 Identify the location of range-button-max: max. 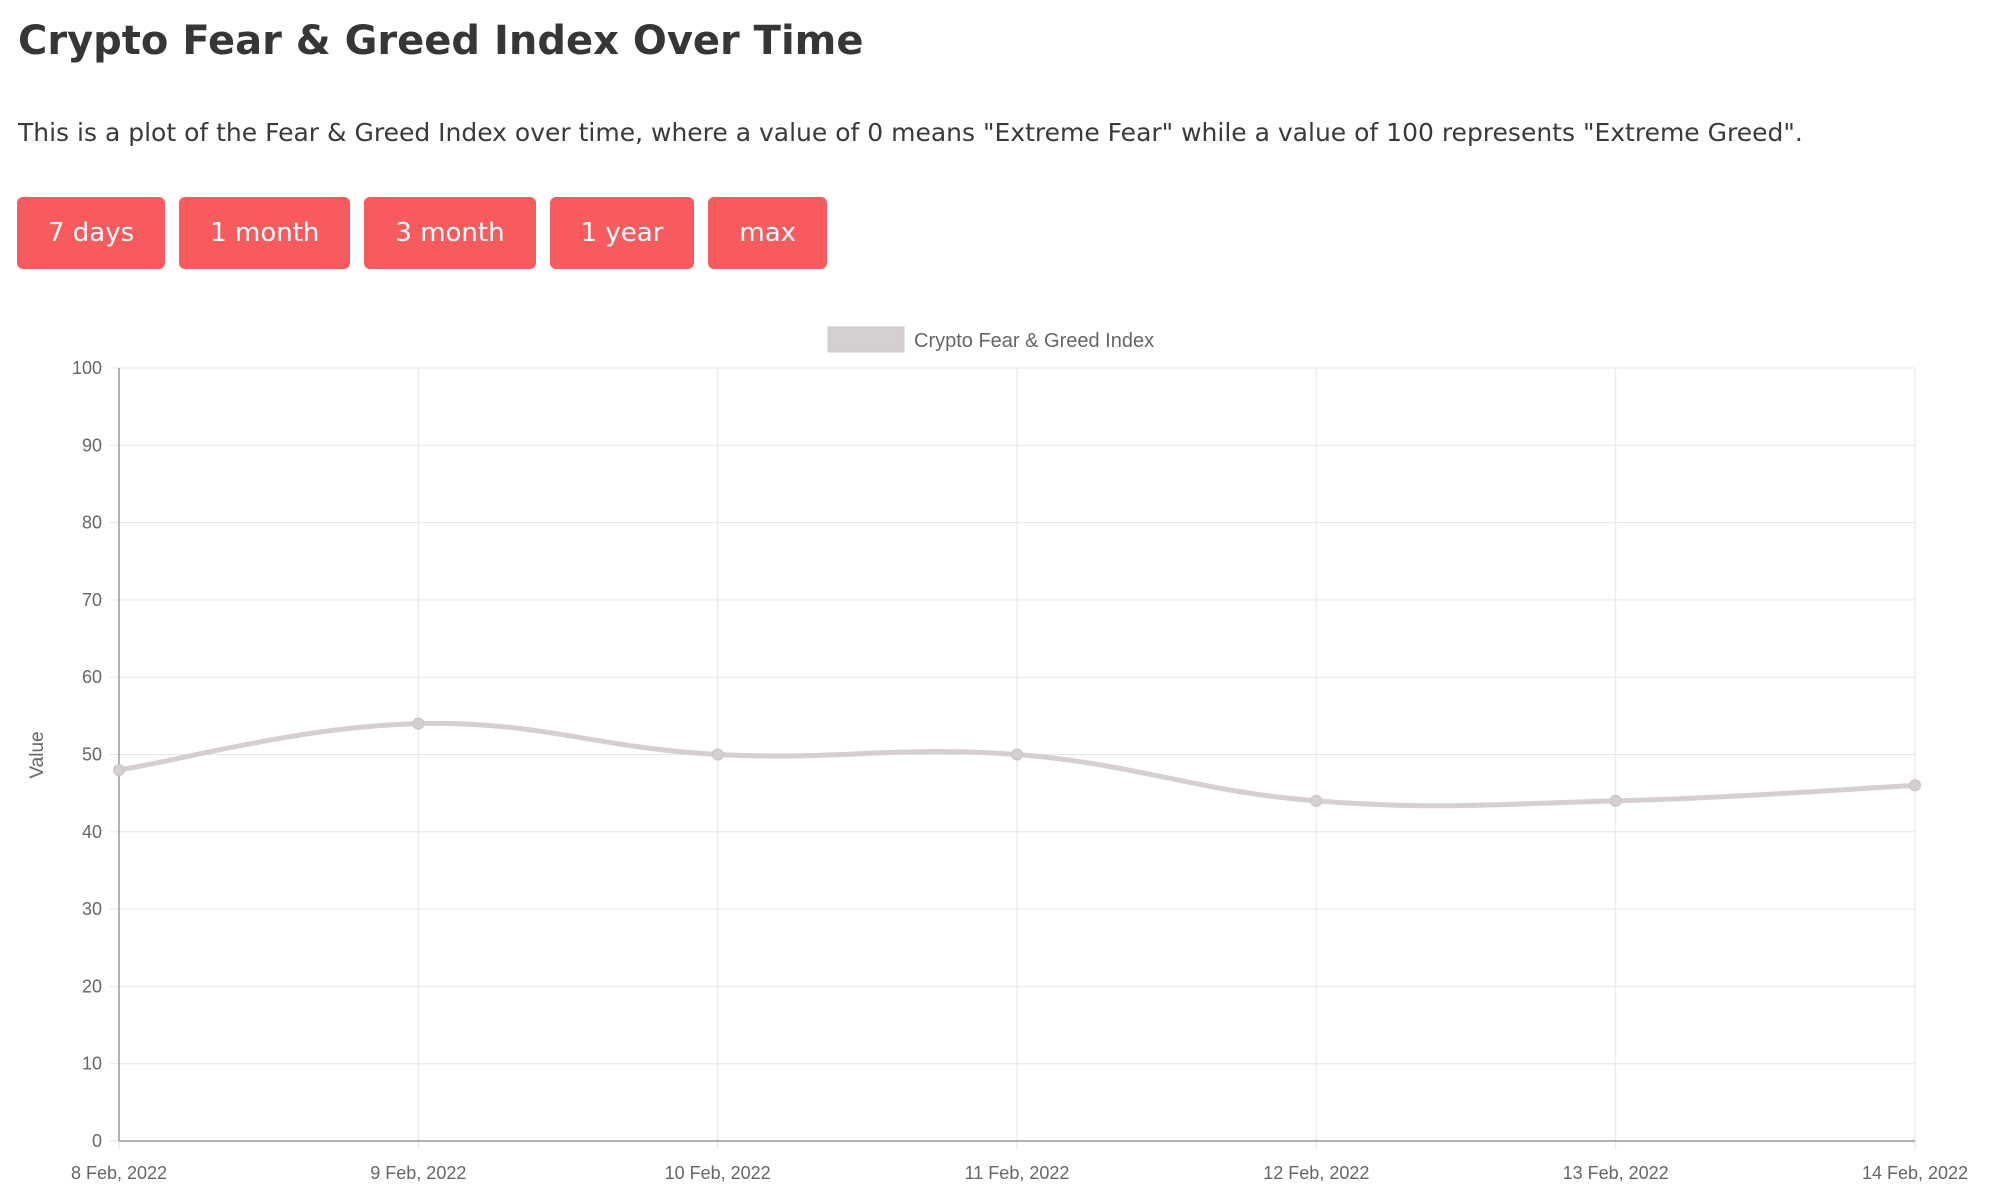
(768, 233).